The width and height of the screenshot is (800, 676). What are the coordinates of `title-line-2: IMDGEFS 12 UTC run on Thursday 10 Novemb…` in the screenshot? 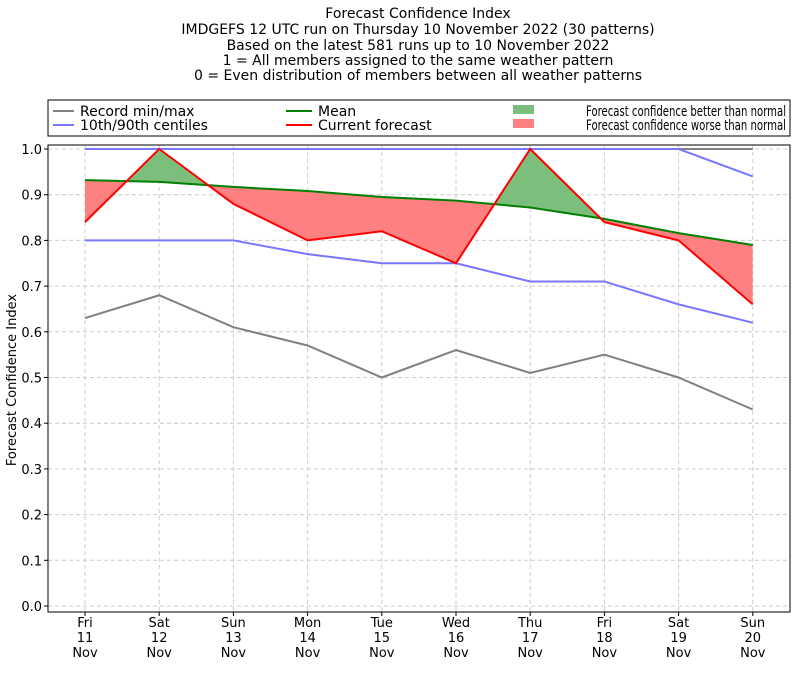 It's located at (417, 30).